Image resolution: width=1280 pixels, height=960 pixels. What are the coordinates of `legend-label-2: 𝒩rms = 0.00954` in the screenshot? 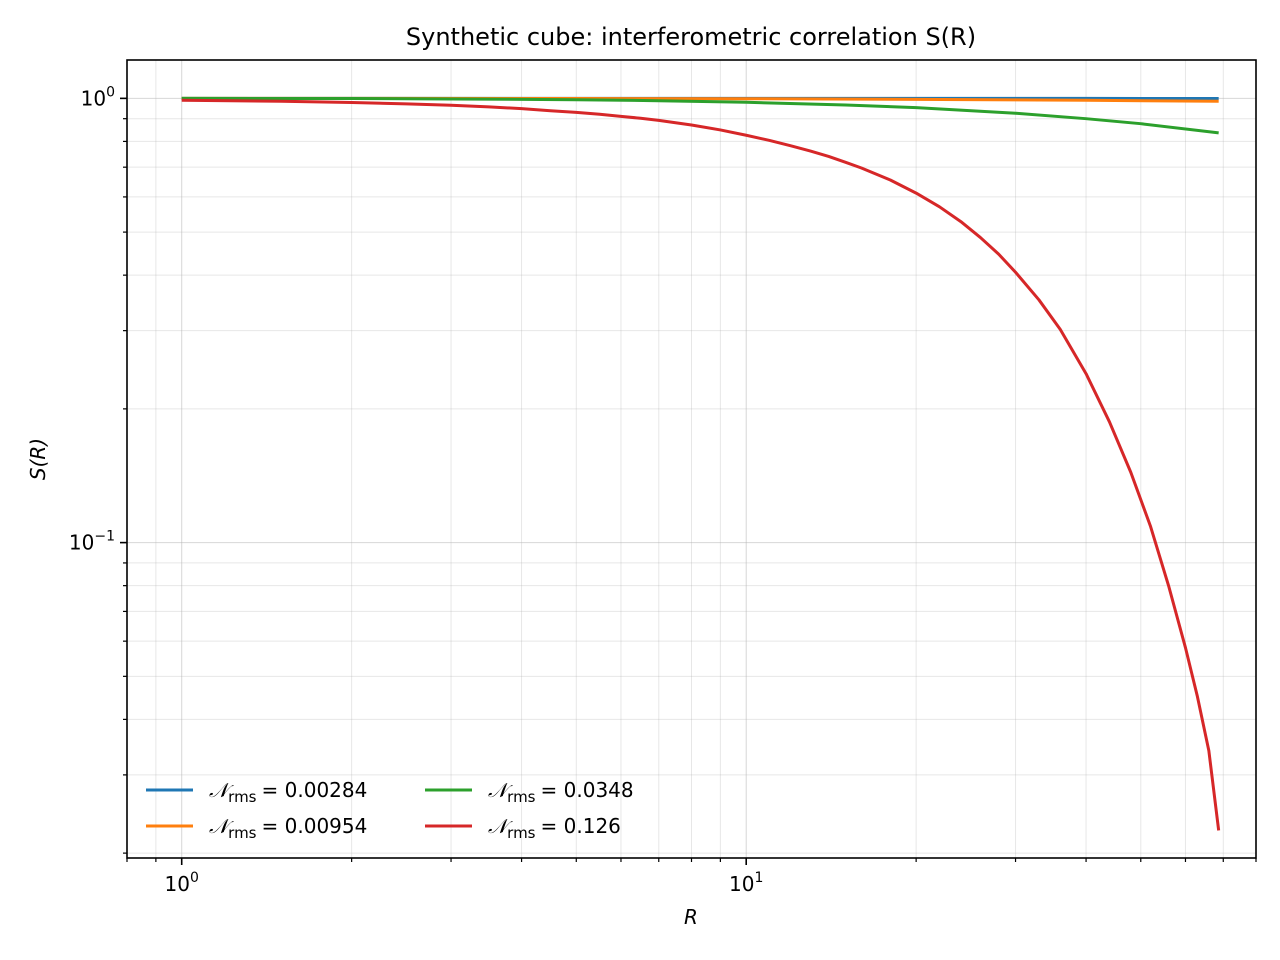 It's located at (288, 828).